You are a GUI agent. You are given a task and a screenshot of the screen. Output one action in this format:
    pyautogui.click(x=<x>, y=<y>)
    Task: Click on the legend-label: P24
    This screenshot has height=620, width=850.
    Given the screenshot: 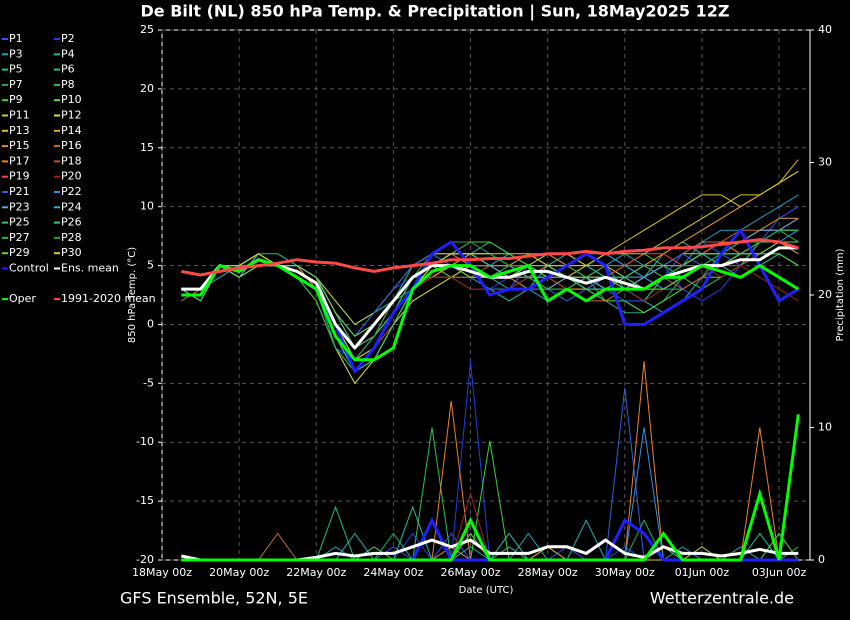 What is the action you would take?
    pyautogui.click(x=71, y=206)
    